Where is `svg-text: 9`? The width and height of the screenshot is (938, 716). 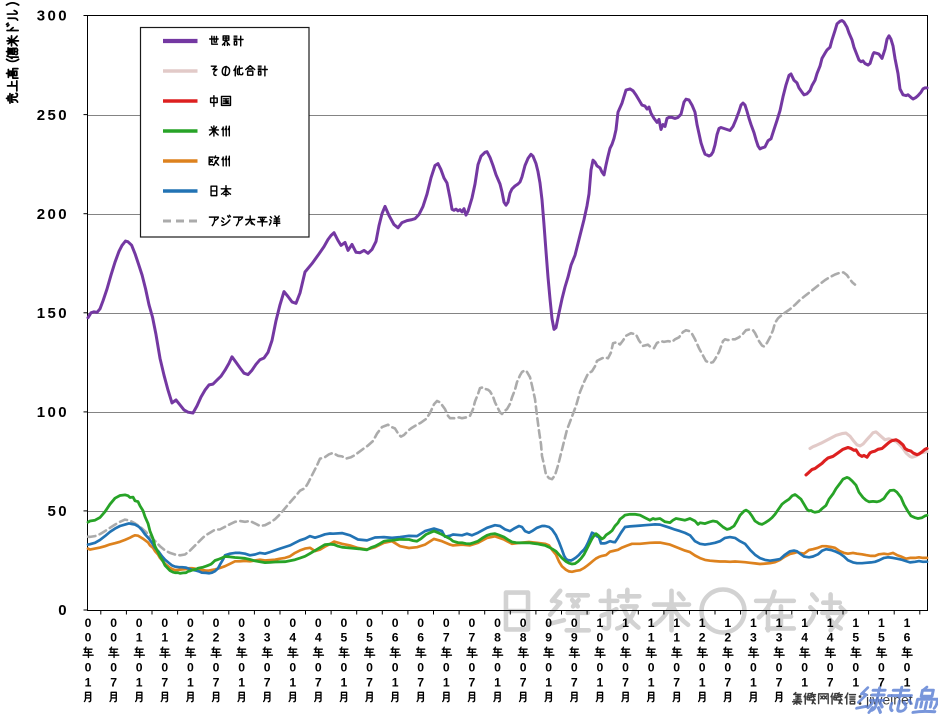
svg-text: 9 is located at coordinates (574, 638).